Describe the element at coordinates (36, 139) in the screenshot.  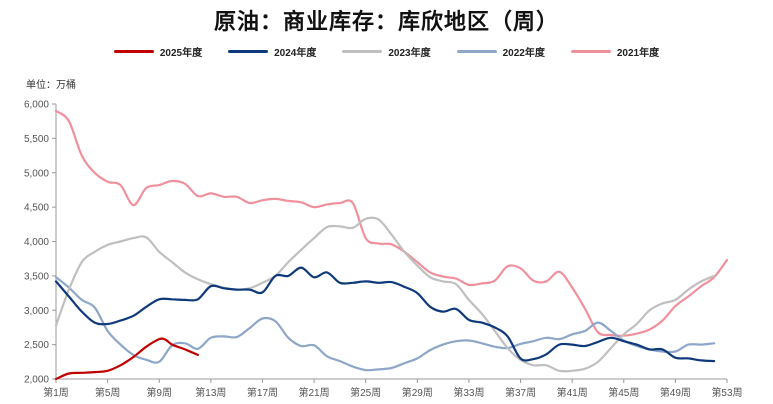
I see `y-tick-label: 5,500` at that location.